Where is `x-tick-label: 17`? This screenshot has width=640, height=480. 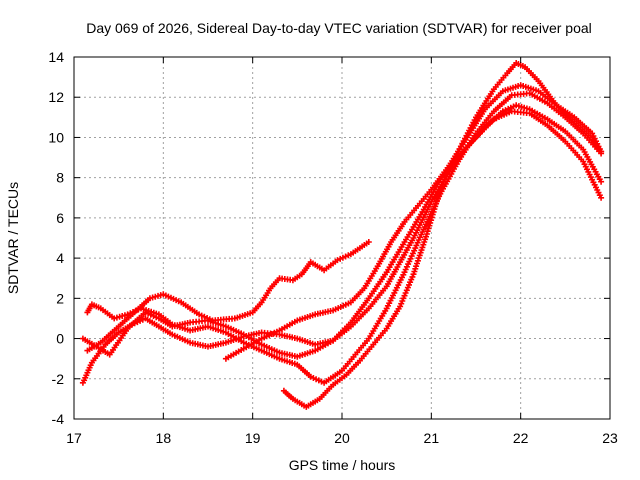
x-tick-label: 17 is located at coordinates (74, 438).